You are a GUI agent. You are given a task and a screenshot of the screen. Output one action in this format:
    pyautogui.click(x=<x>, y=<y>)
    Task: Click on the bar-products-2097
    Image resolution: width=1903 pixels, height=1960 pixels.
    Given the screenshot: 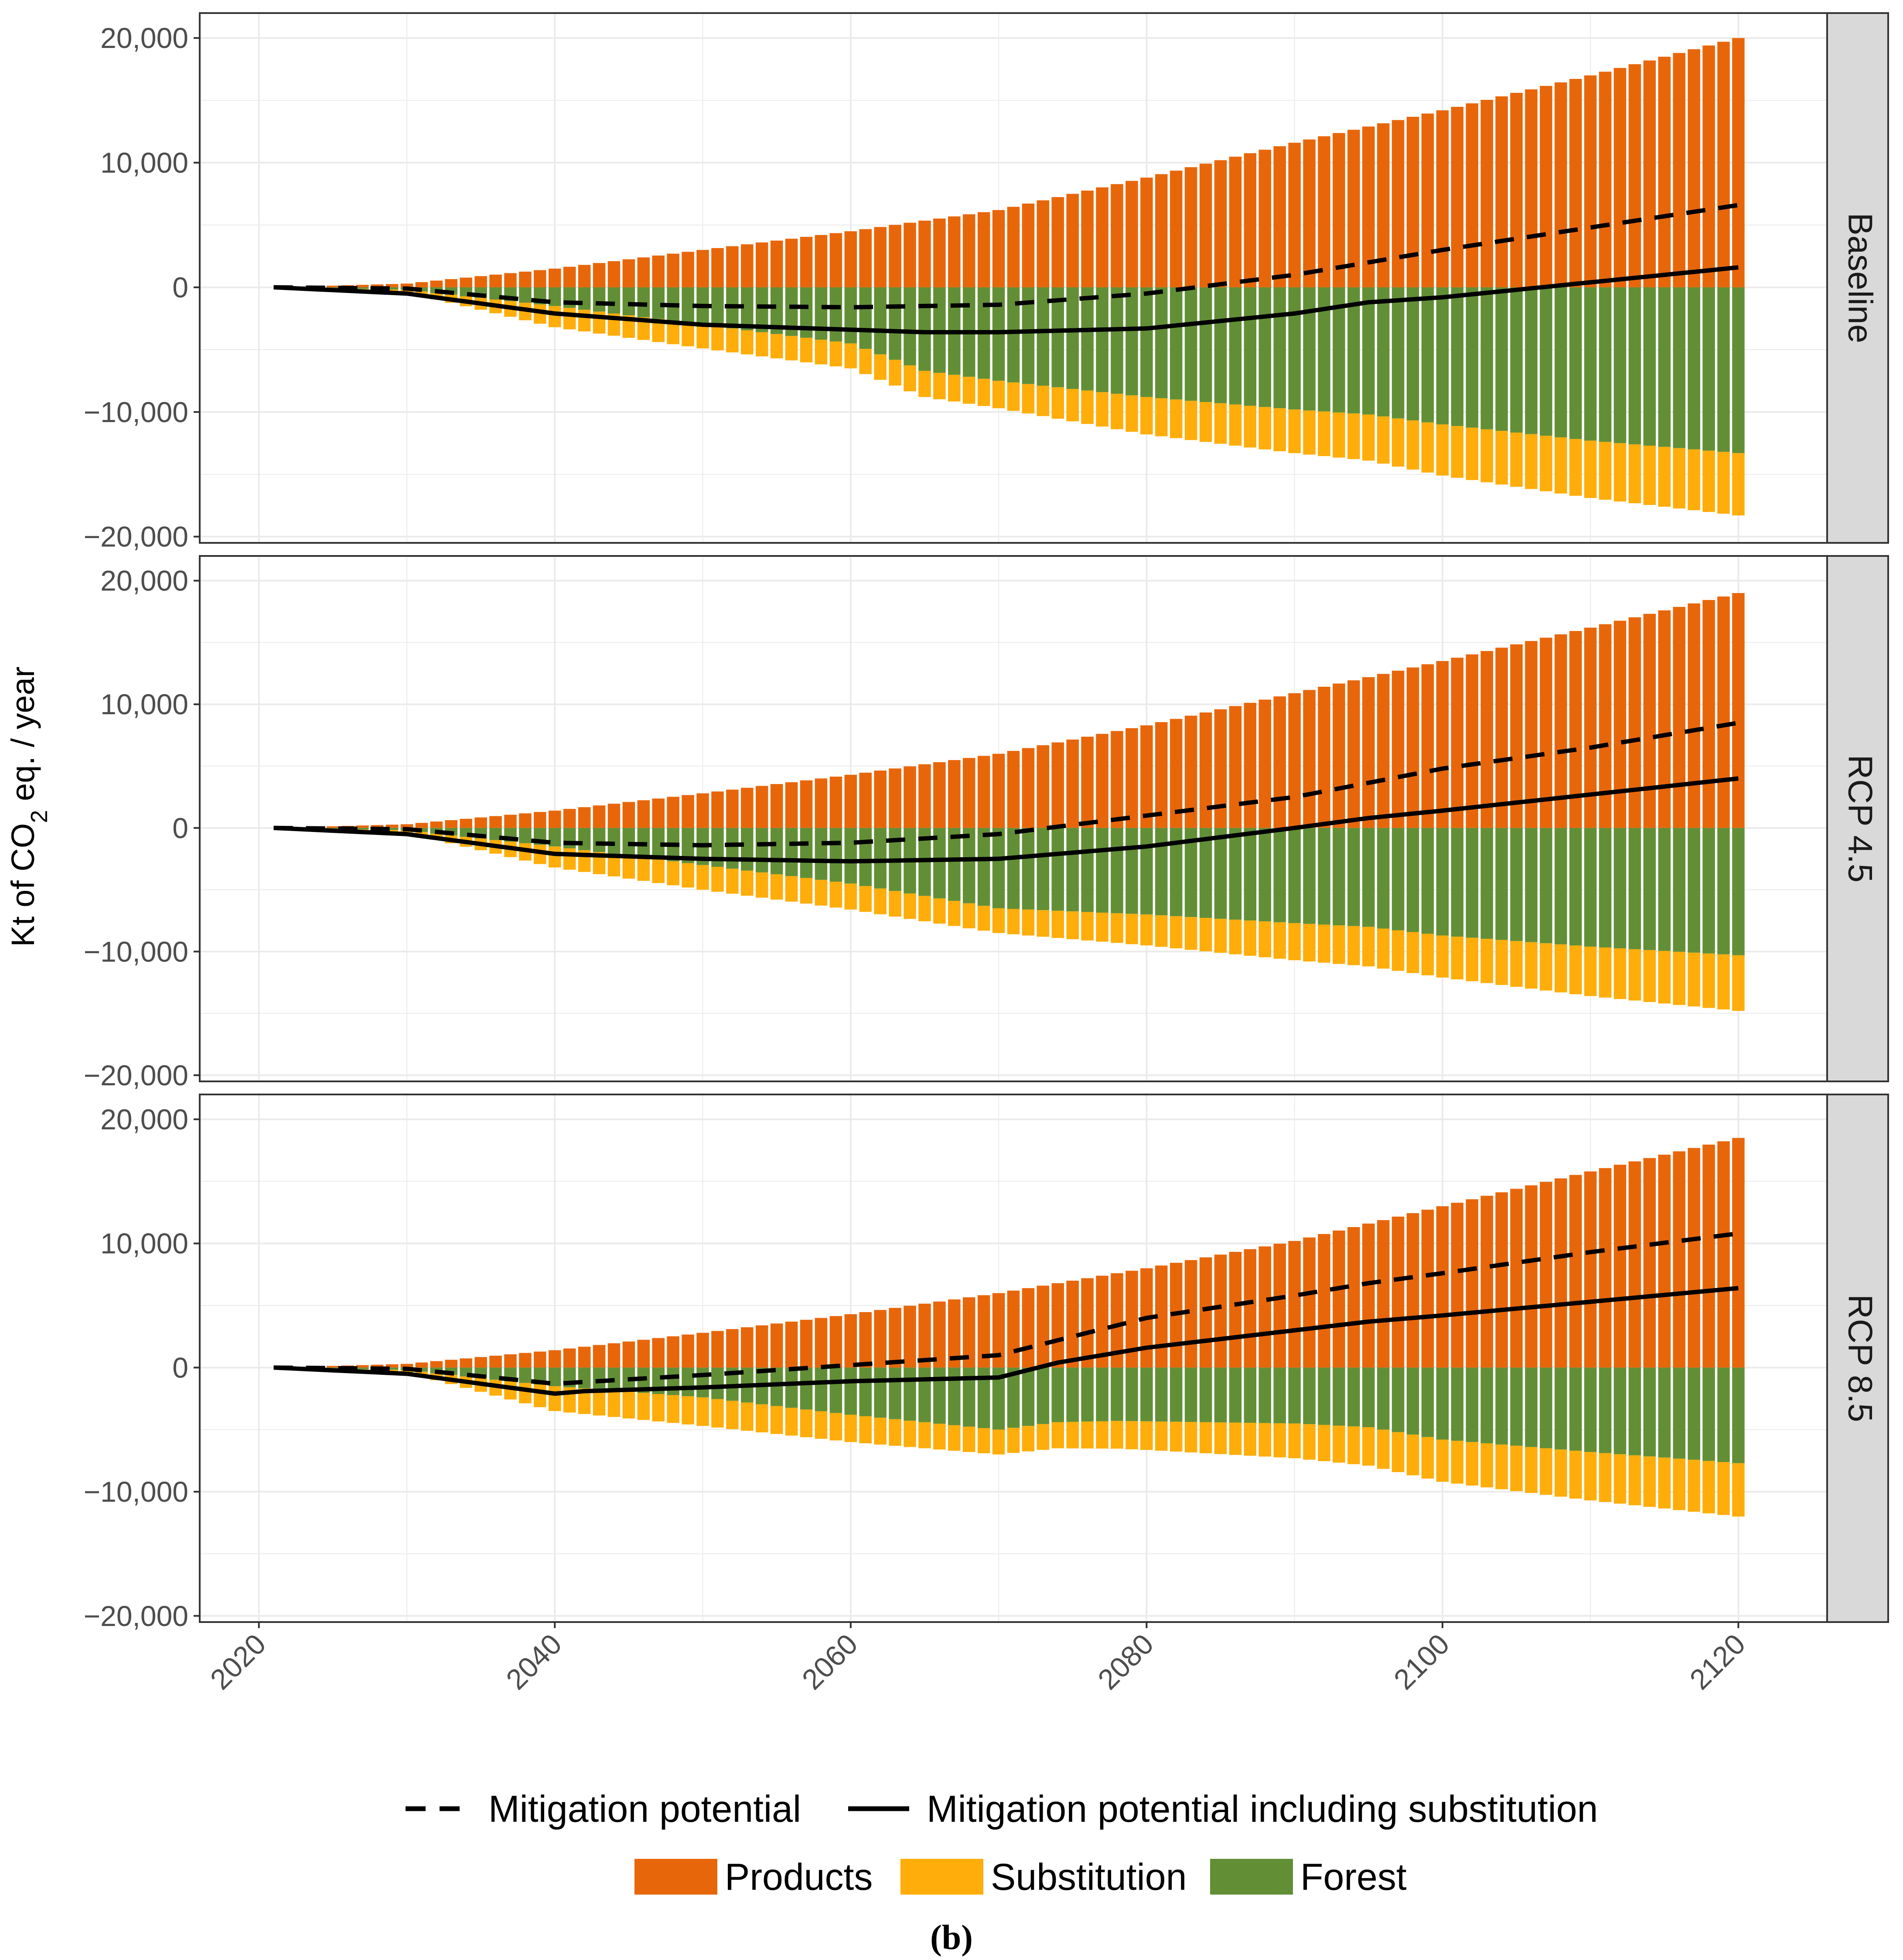 What is the action you would take?
    pyautogui.click(x=1398, y=750)
    